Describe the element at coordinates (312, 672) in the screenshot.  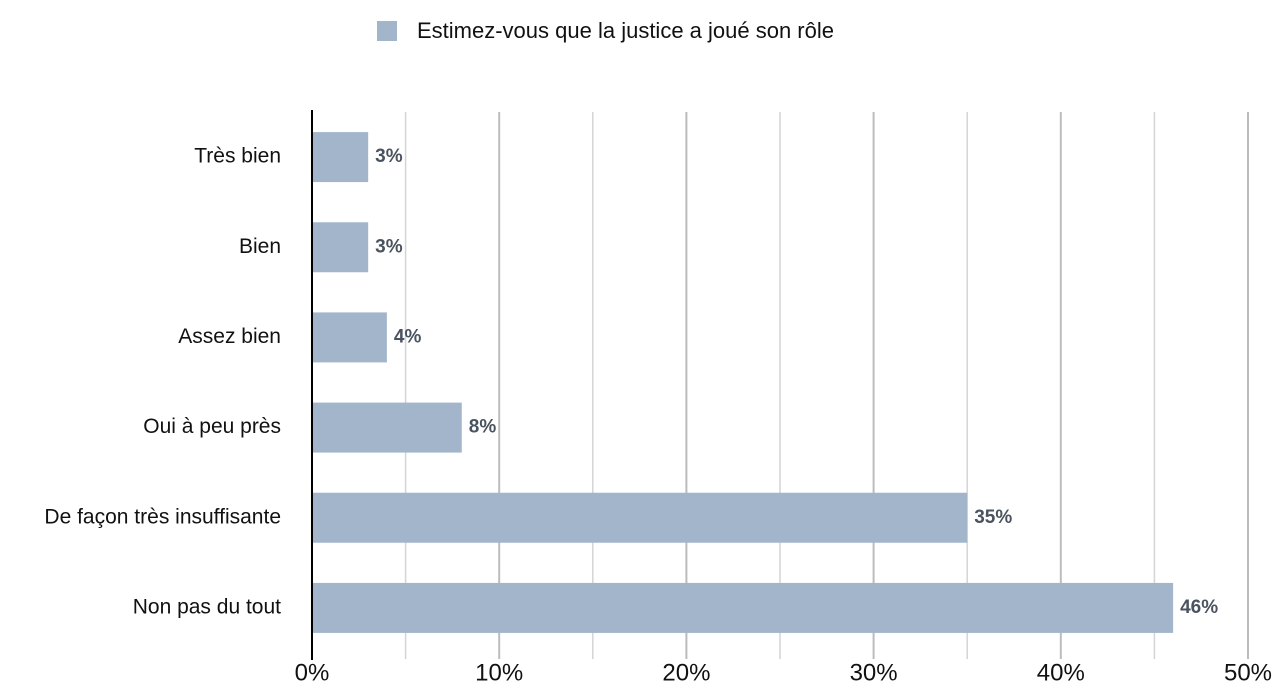
I see `x-tick-label: 0%` at that location.